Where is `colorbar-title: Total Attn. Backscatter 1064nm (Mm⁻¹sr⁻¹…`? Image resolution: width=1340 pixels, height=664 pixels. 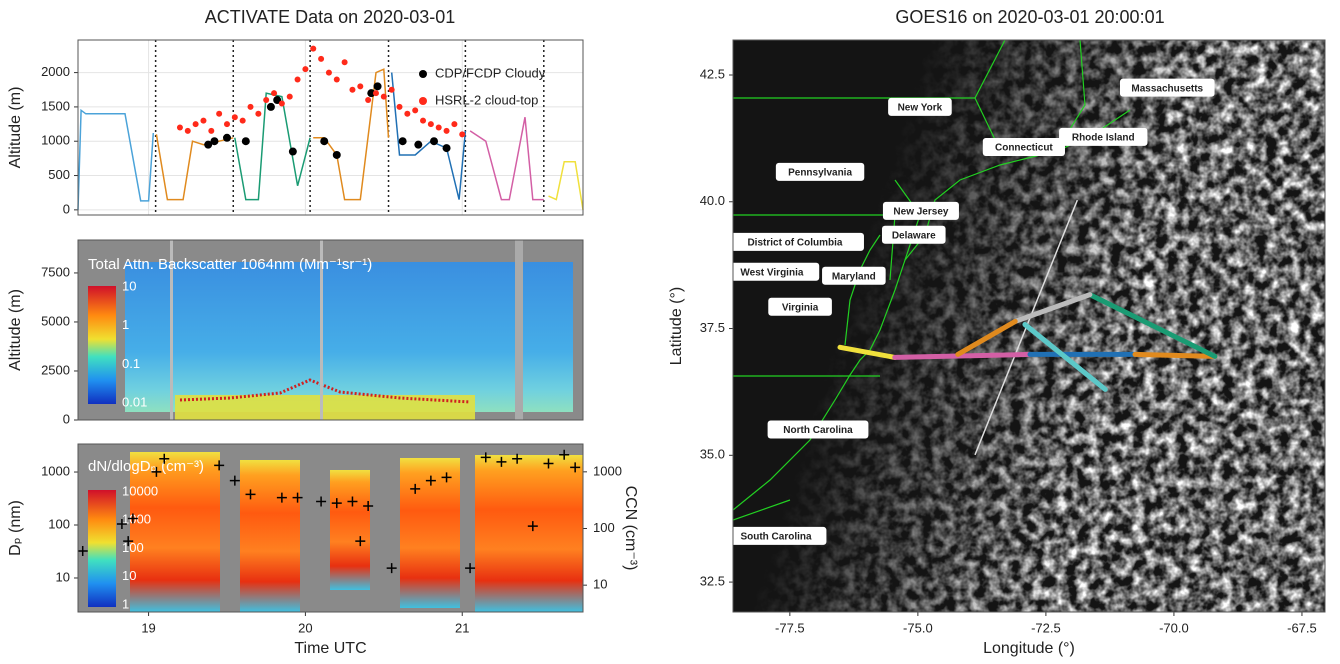
colorbar-title: Total Attn. Backscatter 1064nm (Mm⁻¹sr⁻¹… is located at coordinates (230, 264).